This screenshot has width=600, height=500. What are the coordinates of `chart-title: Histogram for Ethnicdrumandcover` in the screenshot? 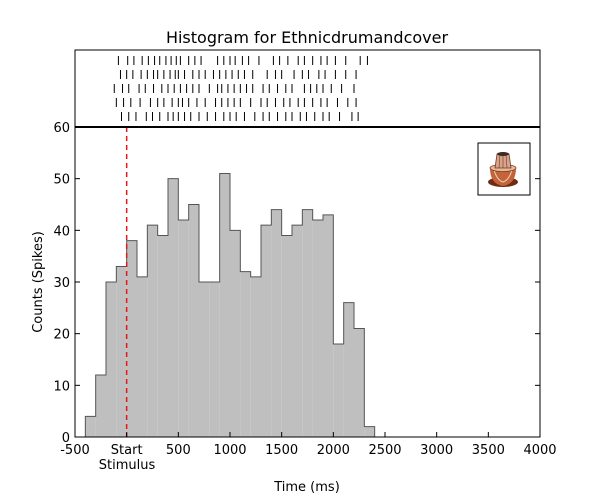 It's located at (307, 37).